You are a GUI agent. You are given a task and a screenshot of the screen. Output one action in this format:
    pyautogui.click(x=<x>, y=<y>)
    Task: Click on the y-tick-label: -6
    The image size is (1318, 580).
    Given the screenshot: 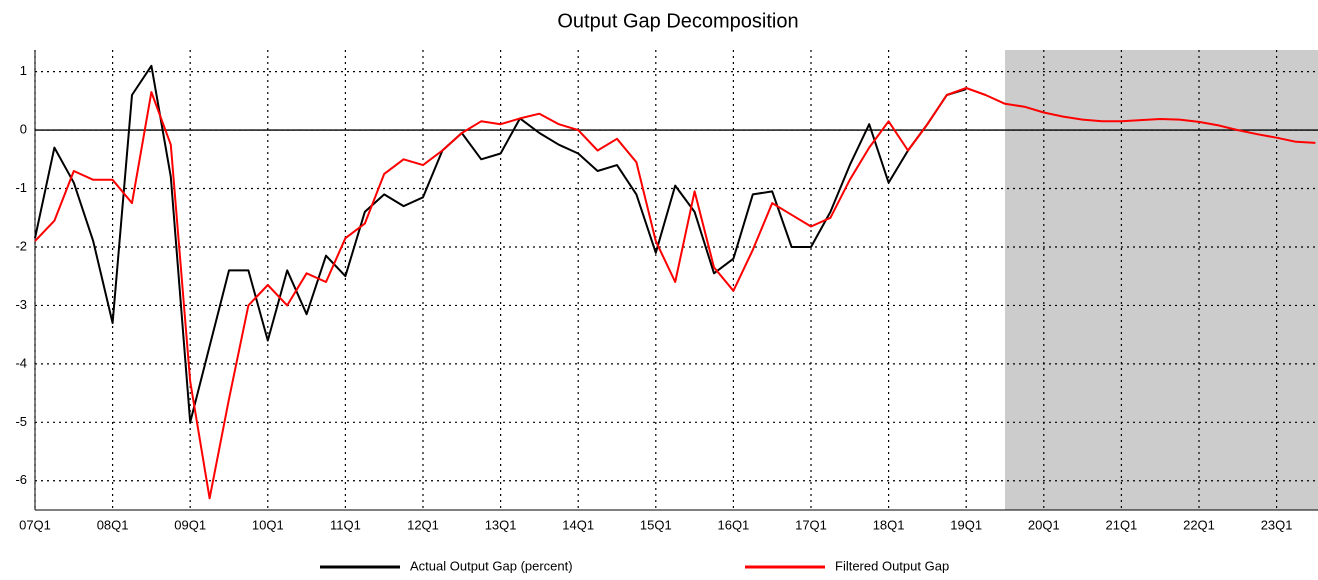 What is the action you would take?
    pyautogui.click(x=21, y=479)
    